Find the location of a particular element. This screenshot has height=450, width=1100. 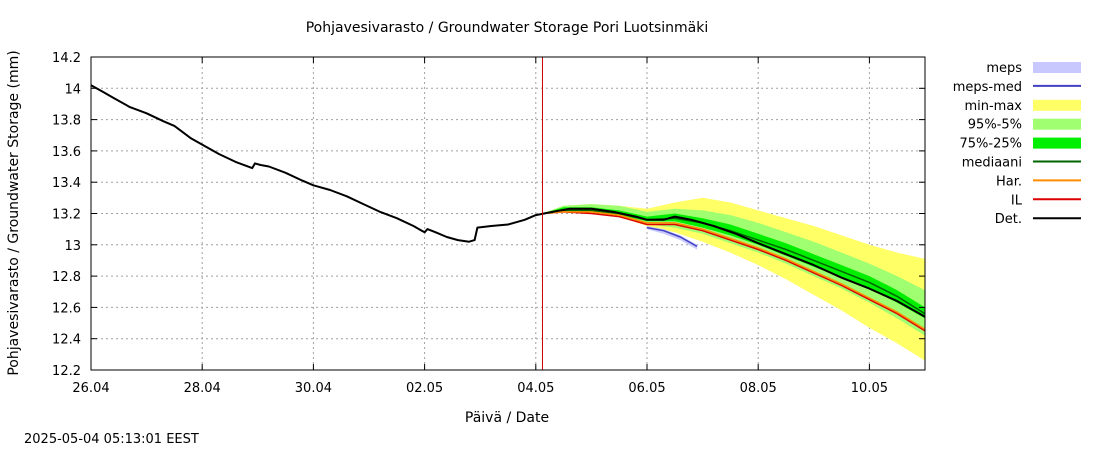

series-meps-med is located at coordinates (672, 237).